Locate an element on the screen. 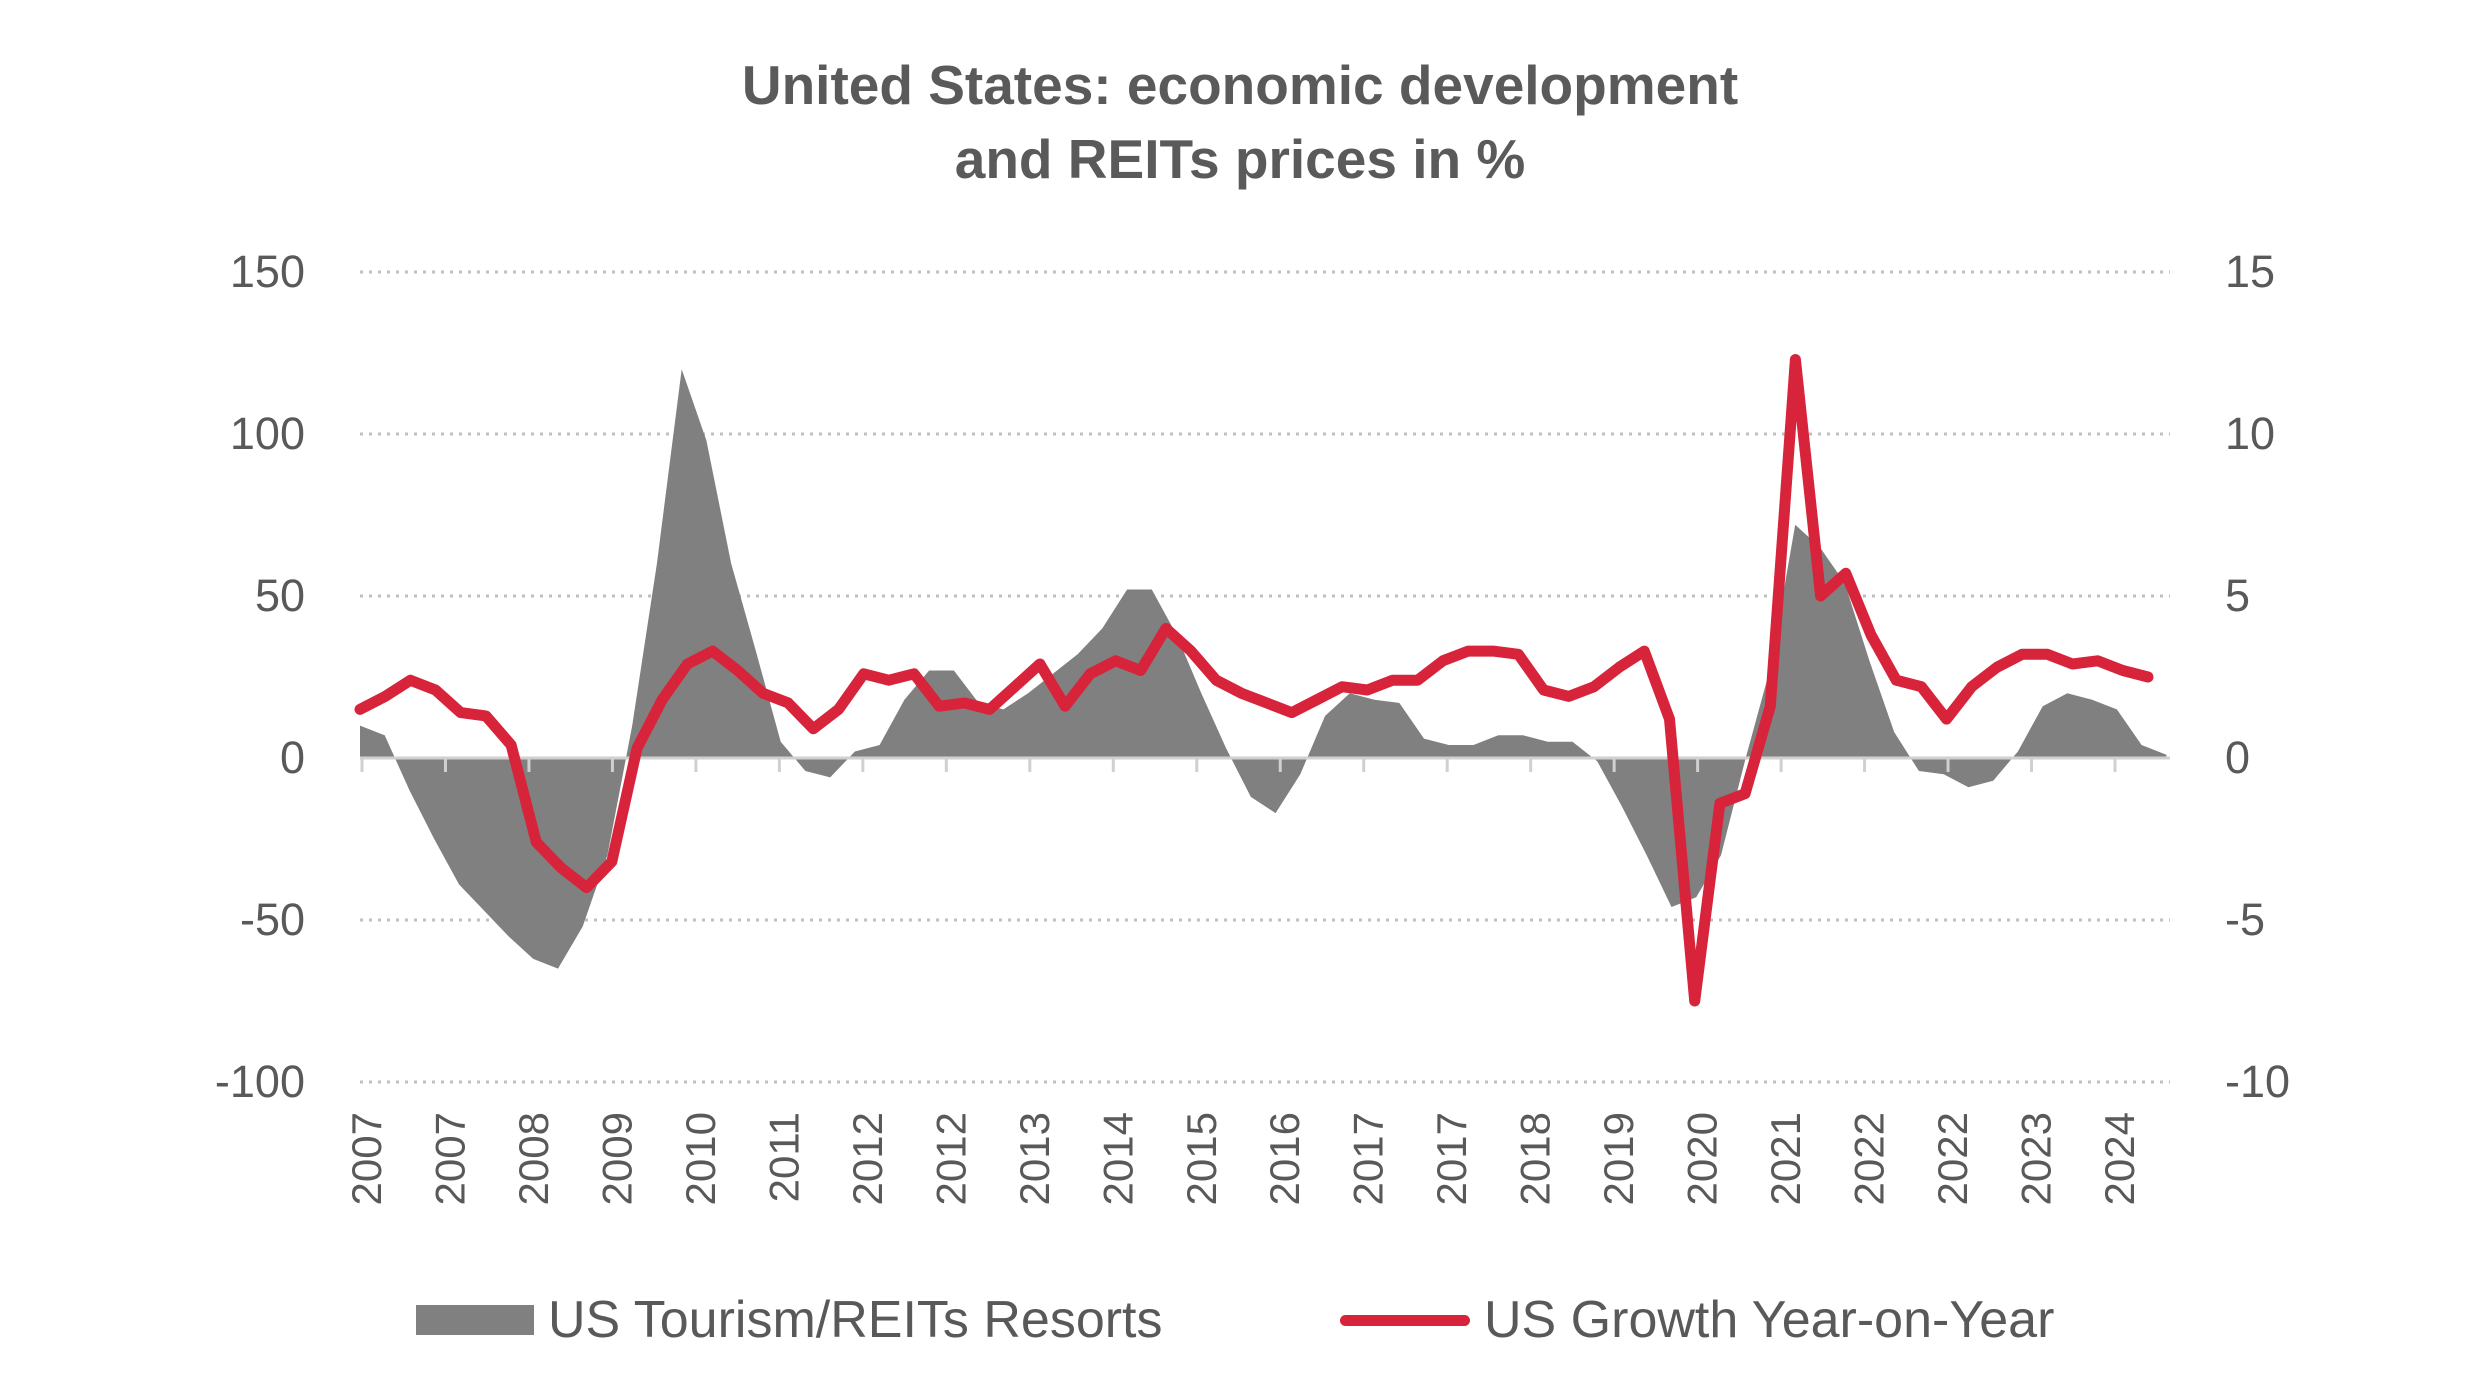  left-tick-label: 0 is located at coordinates (292, 757).